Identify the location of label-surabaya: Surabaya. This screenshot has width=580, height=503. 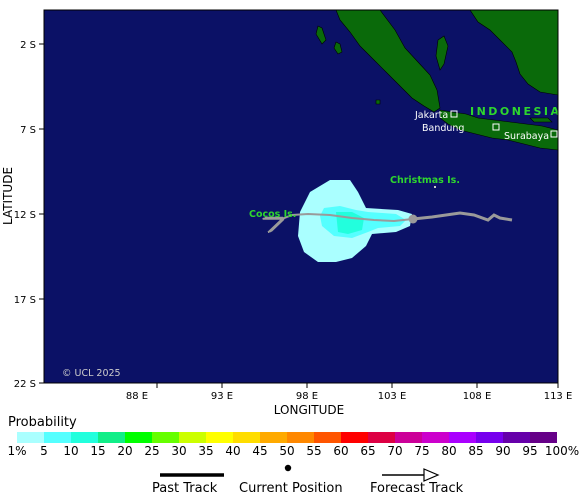
(526, 136).